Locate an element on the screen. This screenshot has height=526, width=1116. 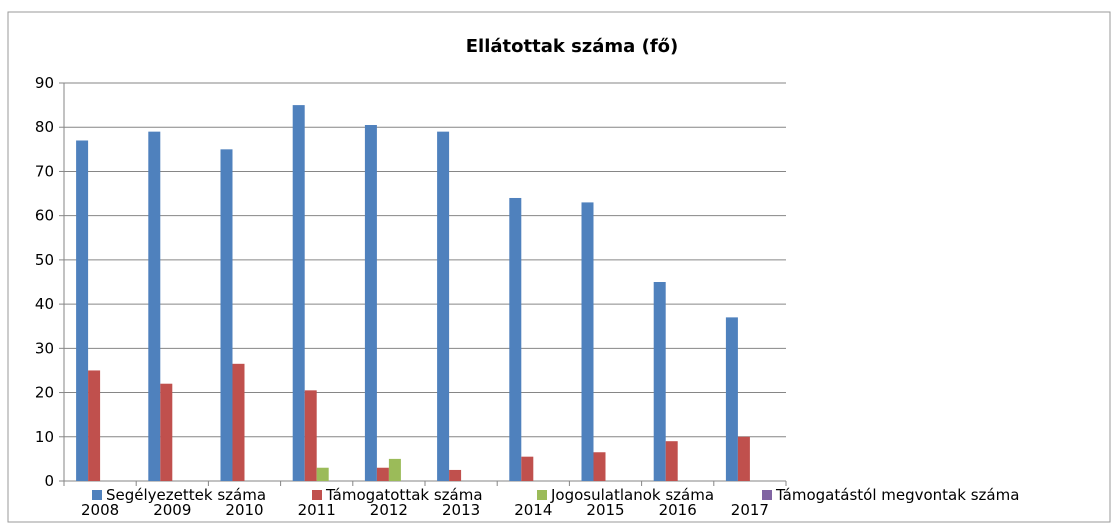
bar-jogosulatlanok-sz-ma-2012 is located at coordinates (394, 469).